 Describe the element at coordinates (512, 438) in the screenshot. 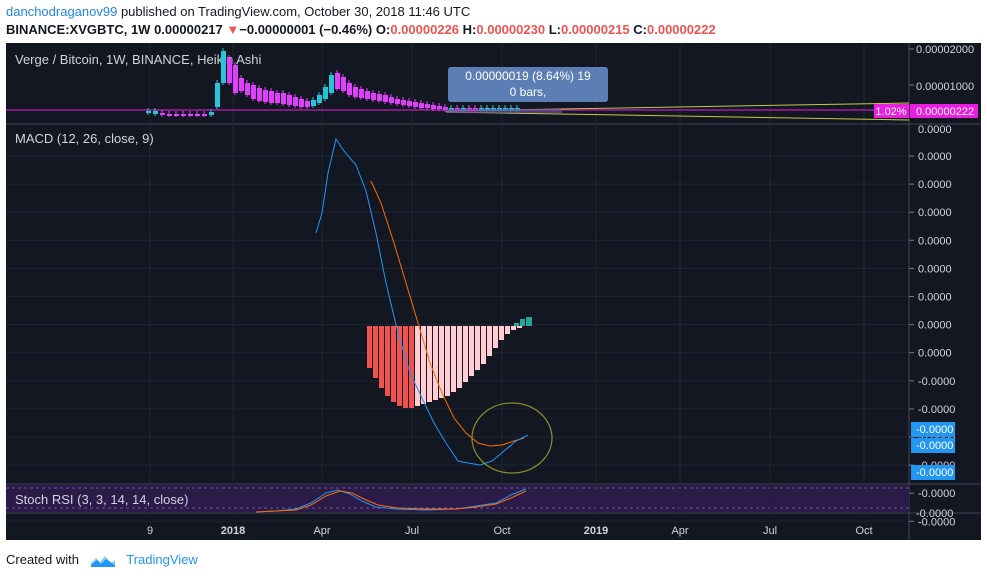

I see `annotation-ellipse` at that location.